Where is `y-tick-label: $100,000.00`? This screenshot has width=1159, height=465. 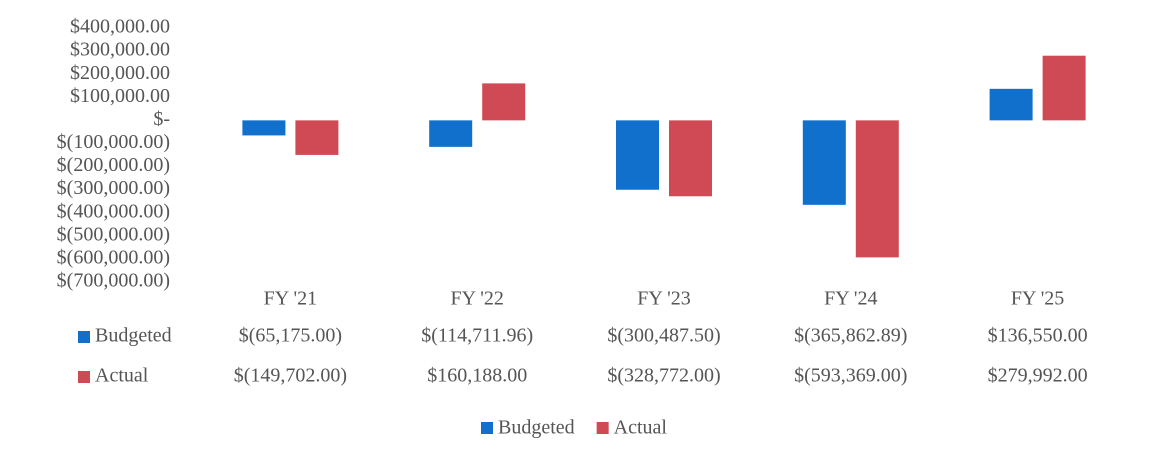
y-tick-label: $100,000.00 is located at coordinates (120, 96).